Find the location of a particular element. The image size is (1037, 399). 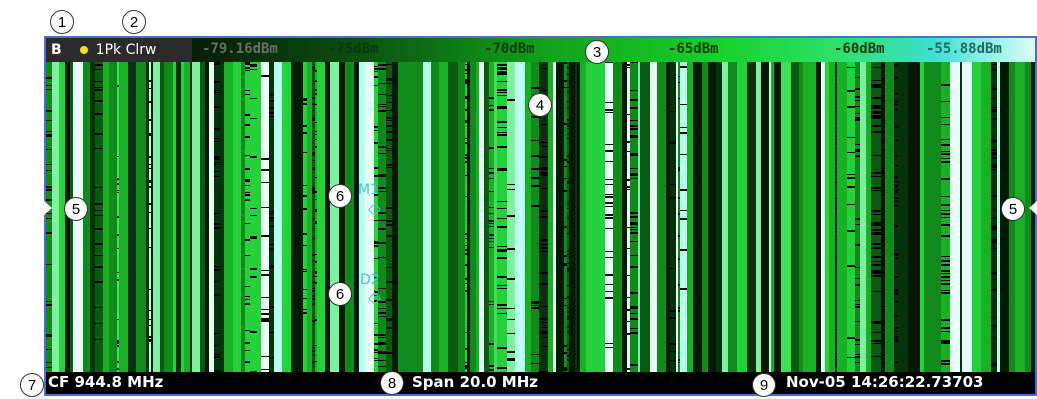

callout-6-d2: 6 is located at coordinates (340, 294).